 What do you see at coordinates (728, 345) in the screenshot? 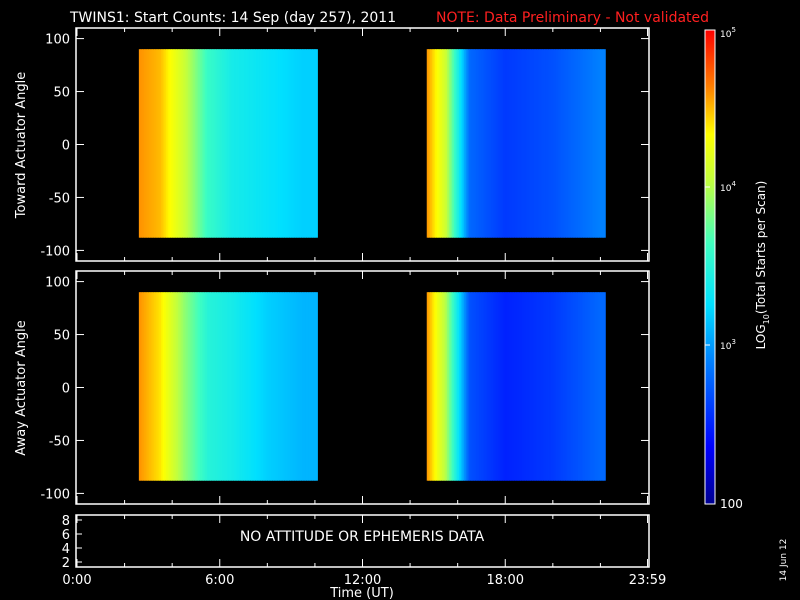
I see `colorbar-tick-1e3: 10³` at bounding box center [728, 345].